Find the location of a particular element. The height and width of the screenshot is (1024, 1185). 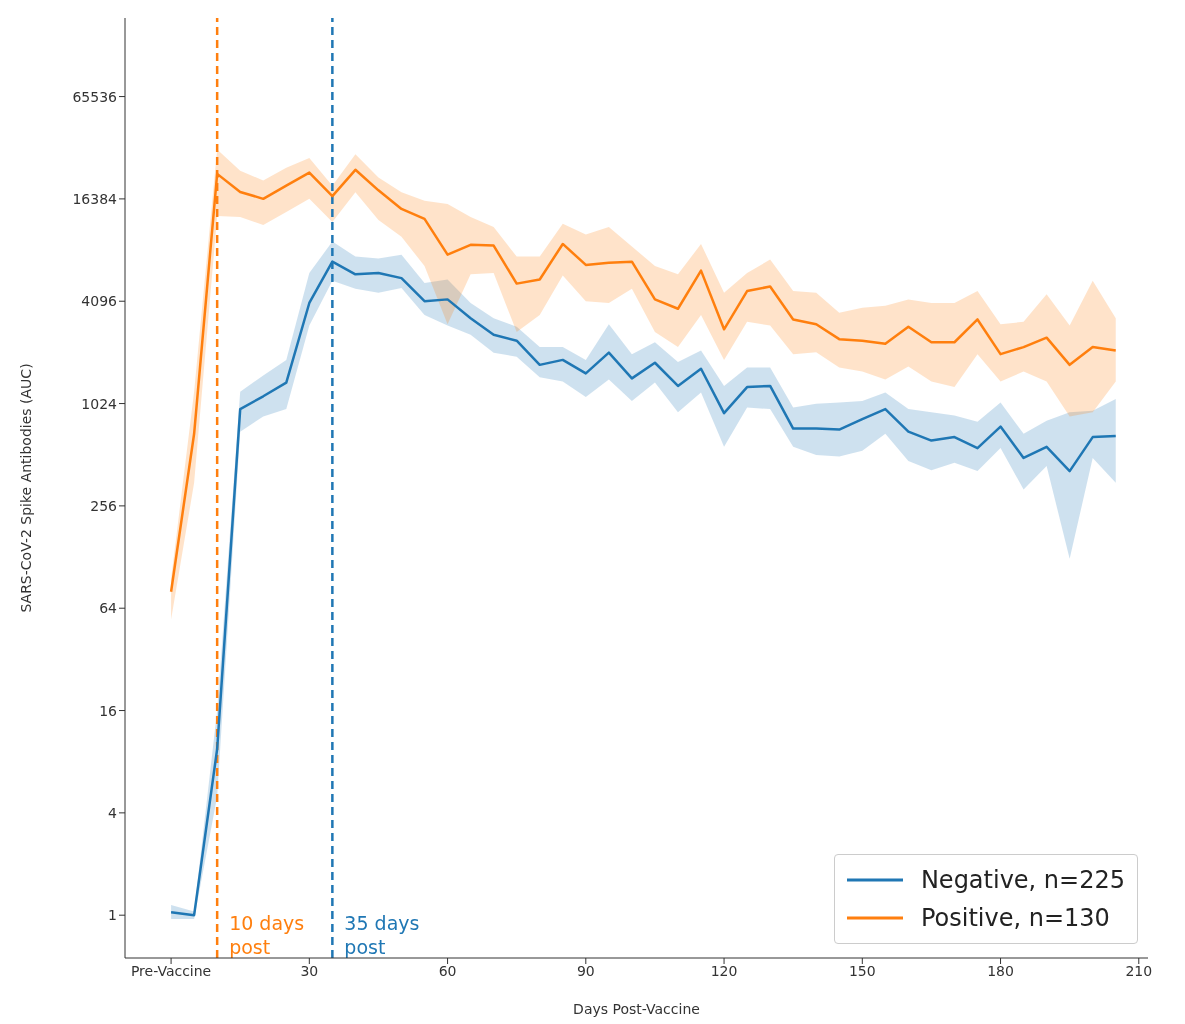

y-tick-label: 1024 is located at coordinates (99, 403).